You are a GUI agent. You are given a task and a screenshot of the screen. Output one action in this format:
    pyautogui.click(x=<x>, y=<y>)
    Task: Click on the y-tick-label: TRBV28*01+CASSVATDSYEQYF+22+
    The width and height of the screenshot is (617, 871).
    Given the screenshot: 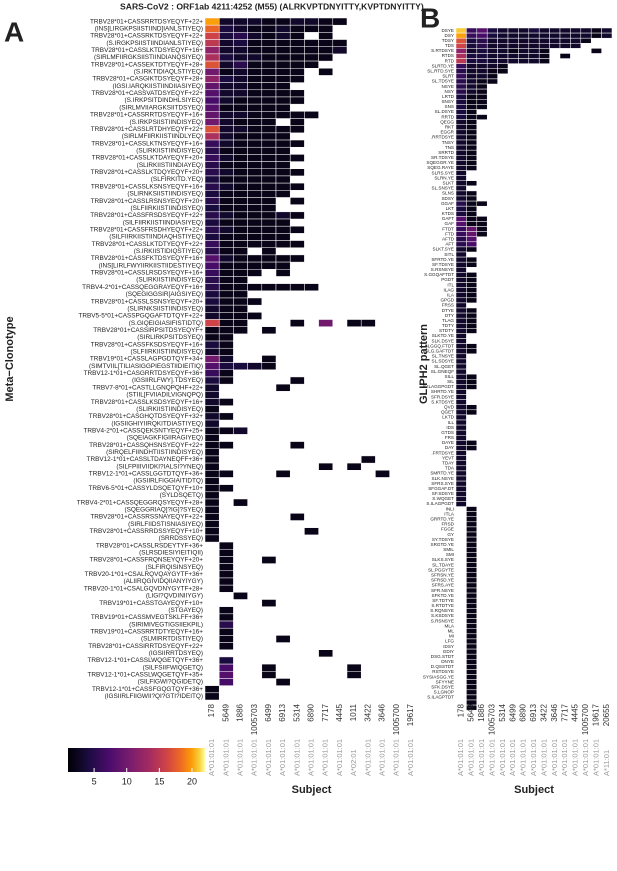 What is the action you would take?
    pyautogui.click(x=148, y=93)
    